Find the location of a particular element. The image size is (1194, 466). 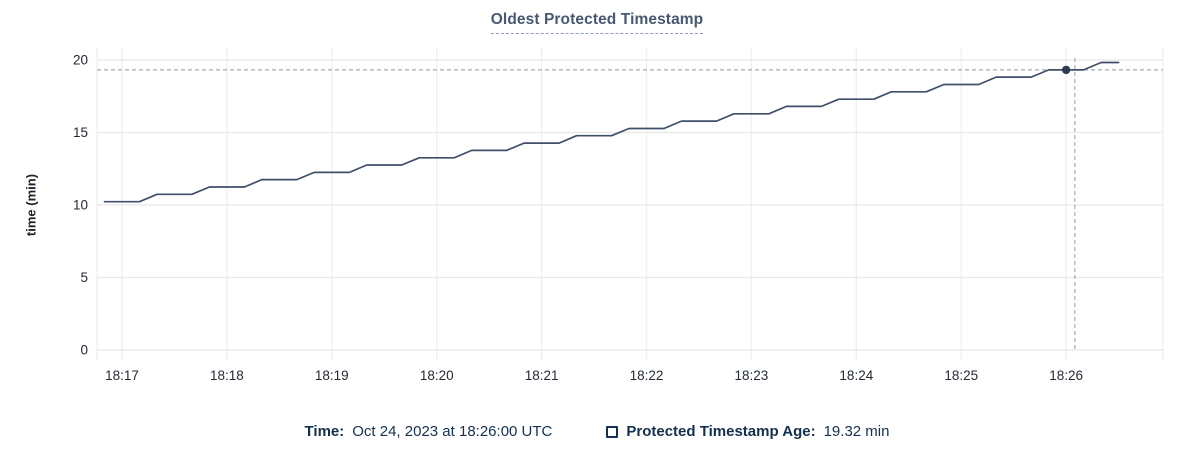

chart-title-row: Oldest Protected Timestamp is located at coordinates (597, 22).